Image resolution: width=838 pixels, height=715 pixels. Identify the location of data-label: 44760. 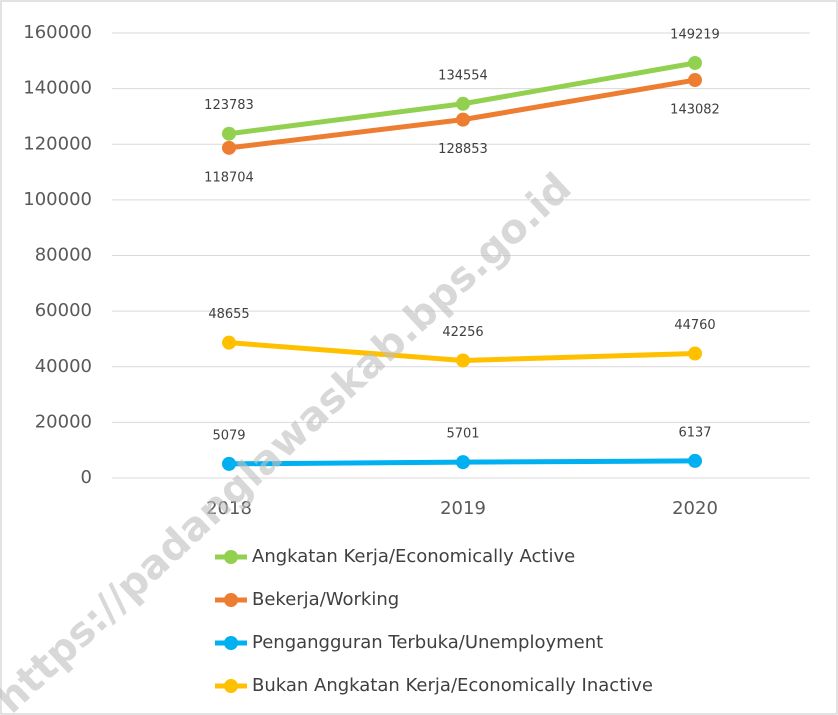
(694, 325).